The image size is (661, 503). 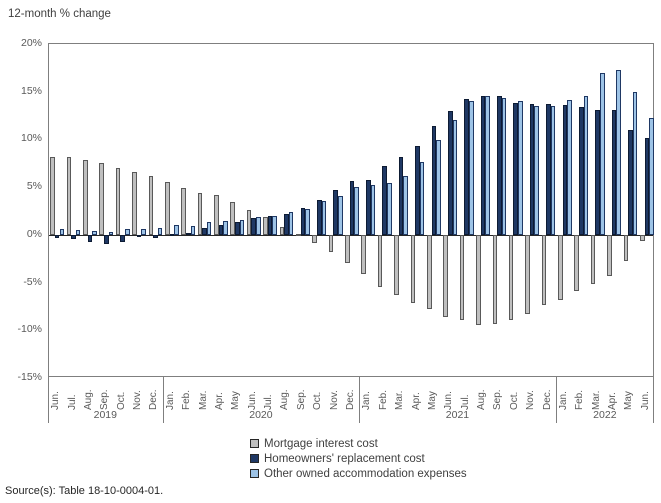 I want to click on x-year-label: 2020, so click(x=261, y=415).